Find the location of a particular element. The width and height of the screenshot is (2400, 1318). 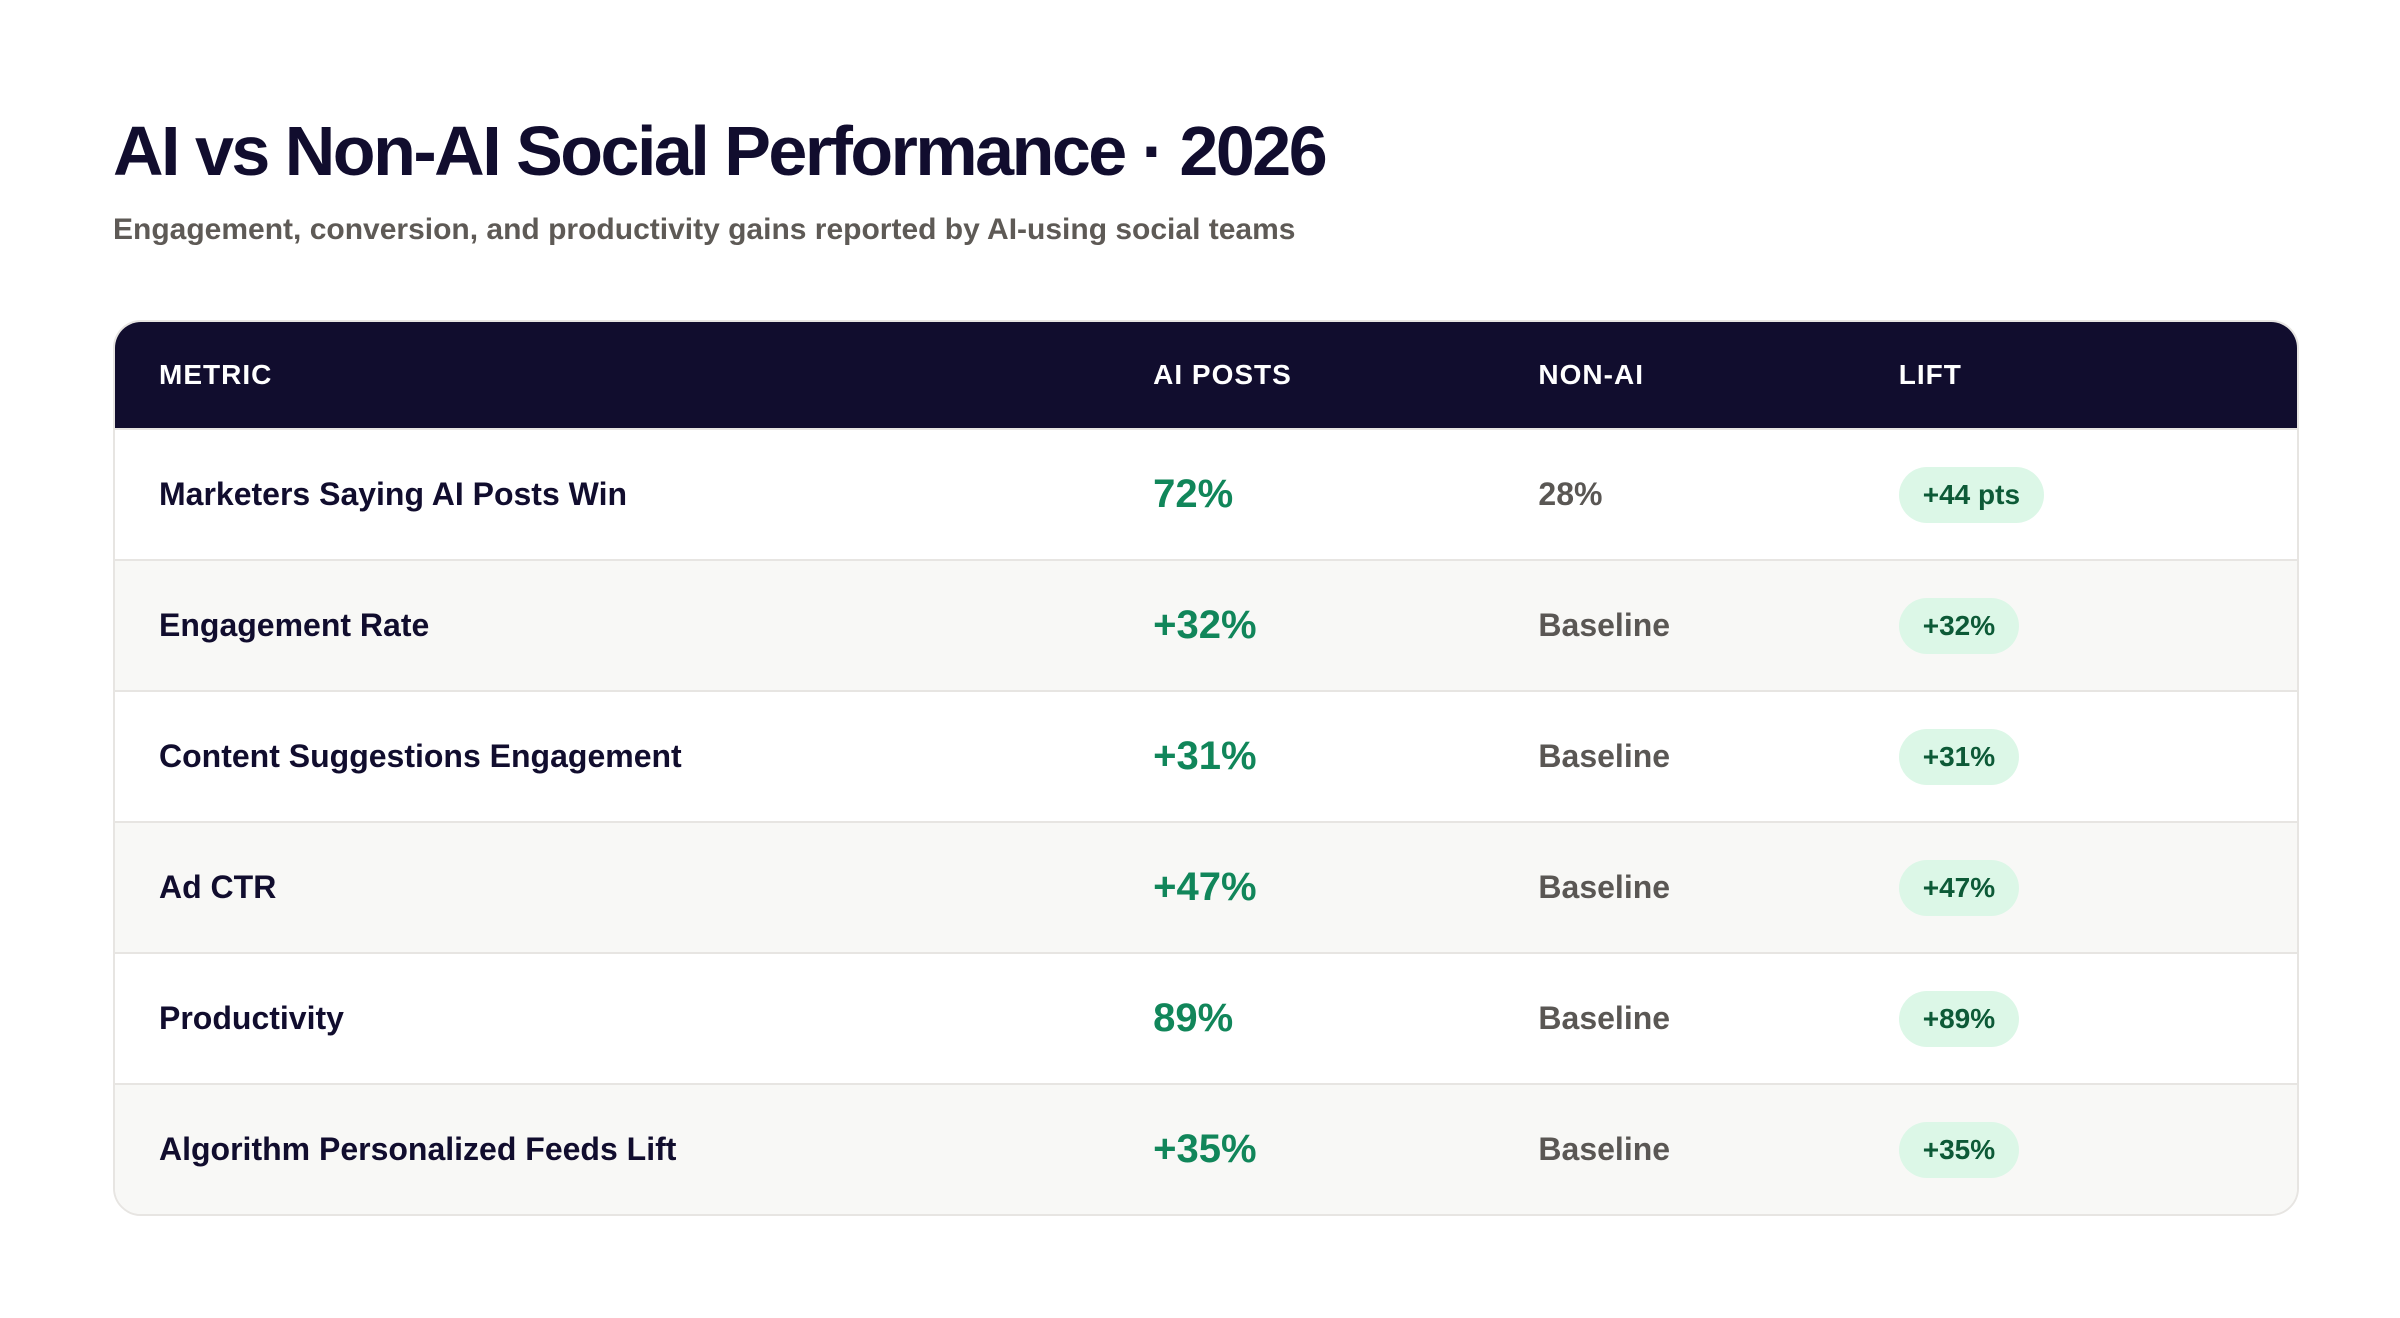

ai-posts-cell: +47% is located at coordinates (1205, 887).